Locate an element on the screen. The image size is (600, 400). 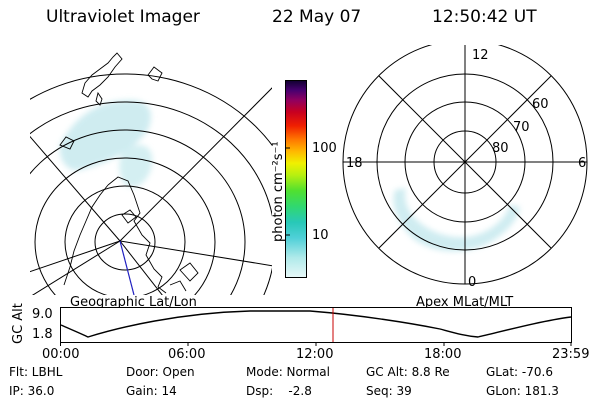
aurora-oval is located at coordinates (456, 220).